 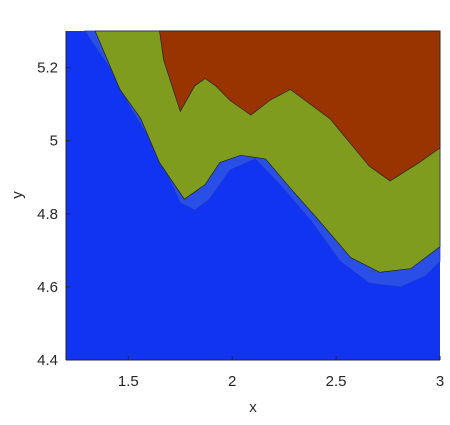 I want to click on x-axis-label: x, so click(x=253, y=407).